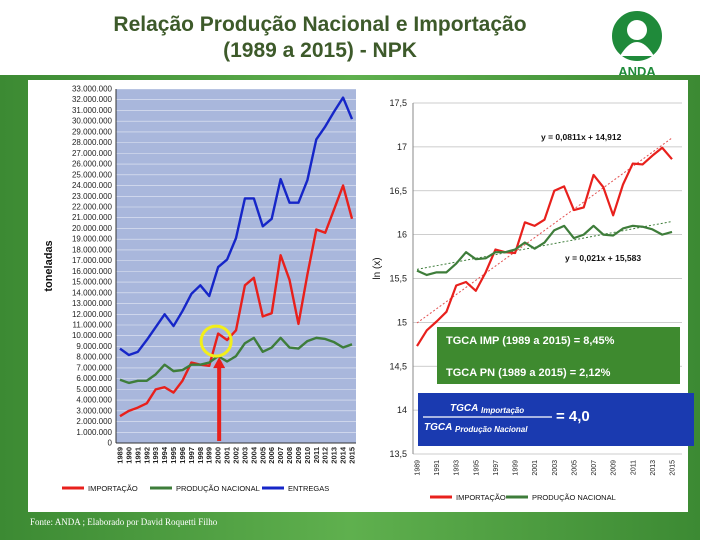 Image resolution: width=720 pixels, height=540 pixels. Describe the element at coordinates (92, 153) in the screenshot. I see `left-y-tick-label: 27.000.000` at that location.